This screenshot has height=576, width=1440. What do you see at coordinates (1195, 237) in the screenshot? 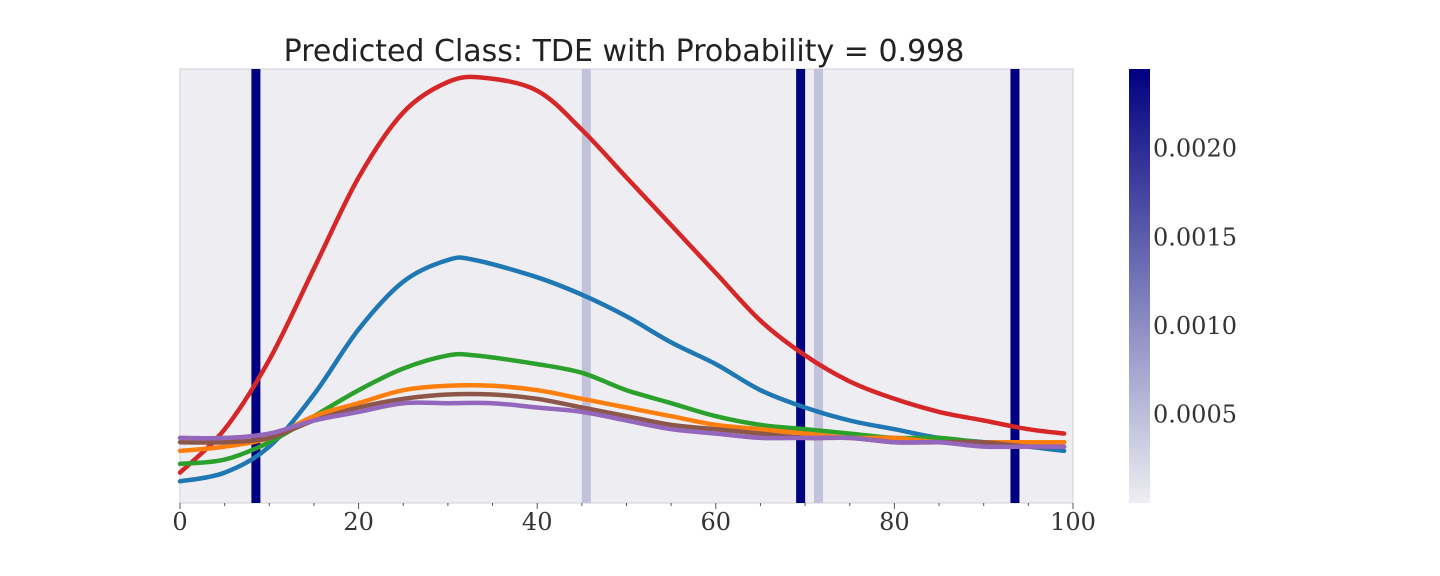
I see `colorbar-tick-label: 0.0015` at bounding box center [1195, 237].